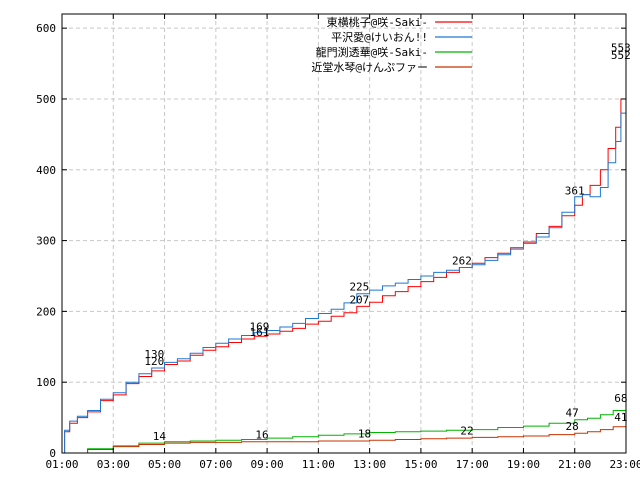  I want to click on y-tick-label: 200, so click(46, 311).